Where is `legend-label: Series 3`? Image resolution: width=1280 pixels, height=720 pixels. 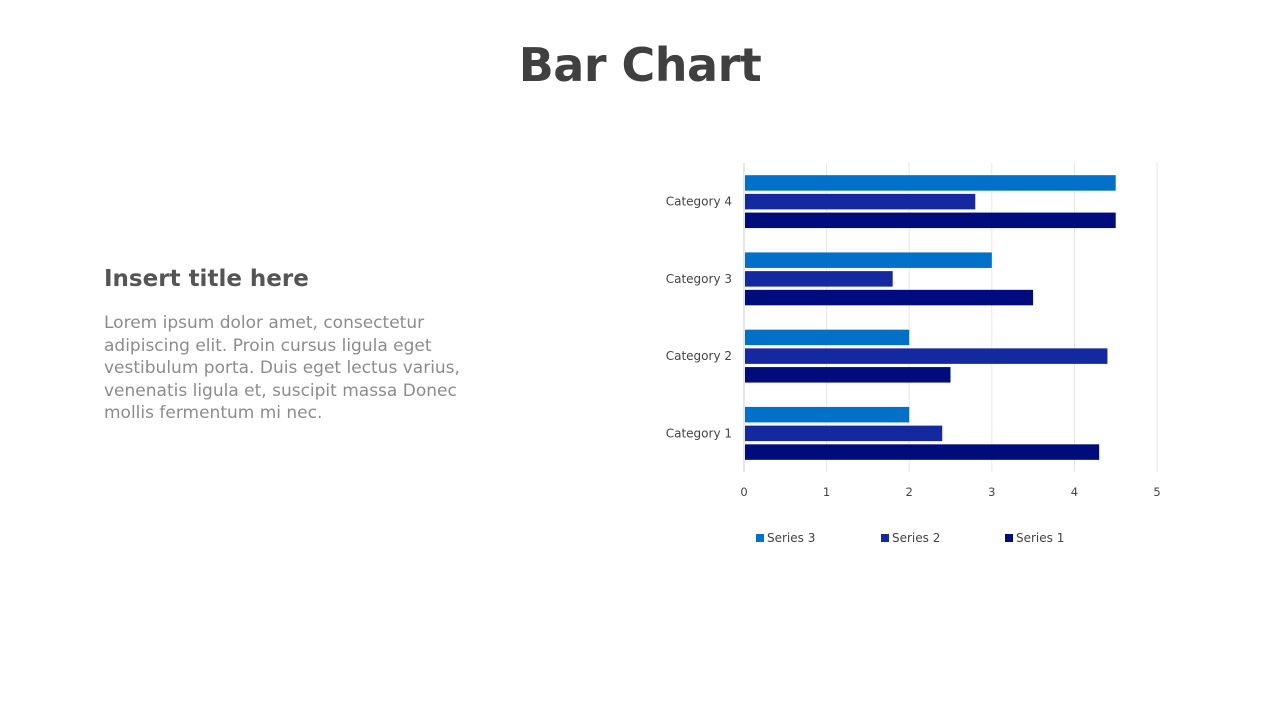
legend-label: Series 3 is located at coordinates (791, 538).